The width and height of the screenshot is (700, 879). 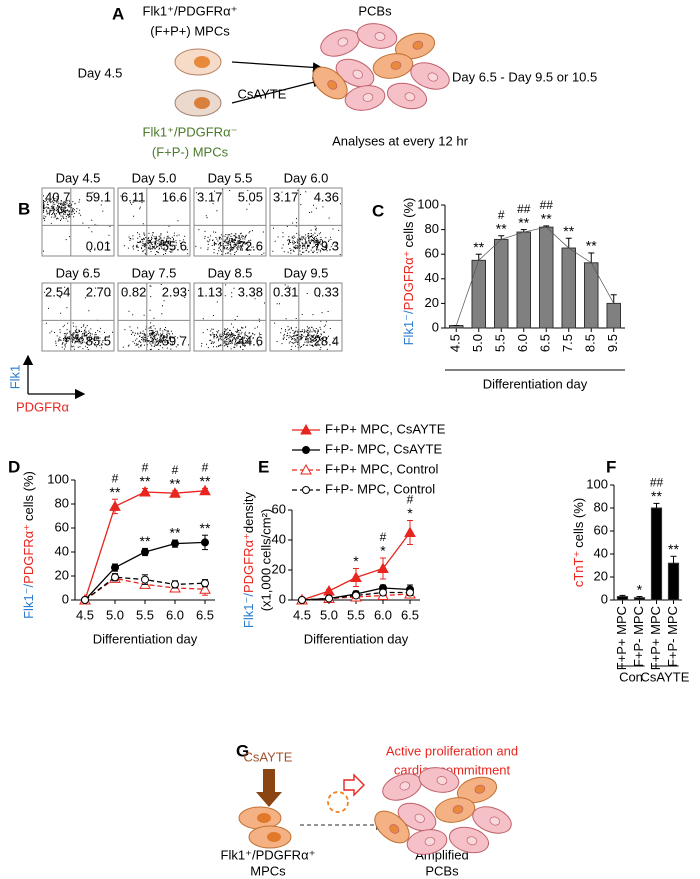 I want to click on x-tick-label: 5.5, so click(x=356, y=614).